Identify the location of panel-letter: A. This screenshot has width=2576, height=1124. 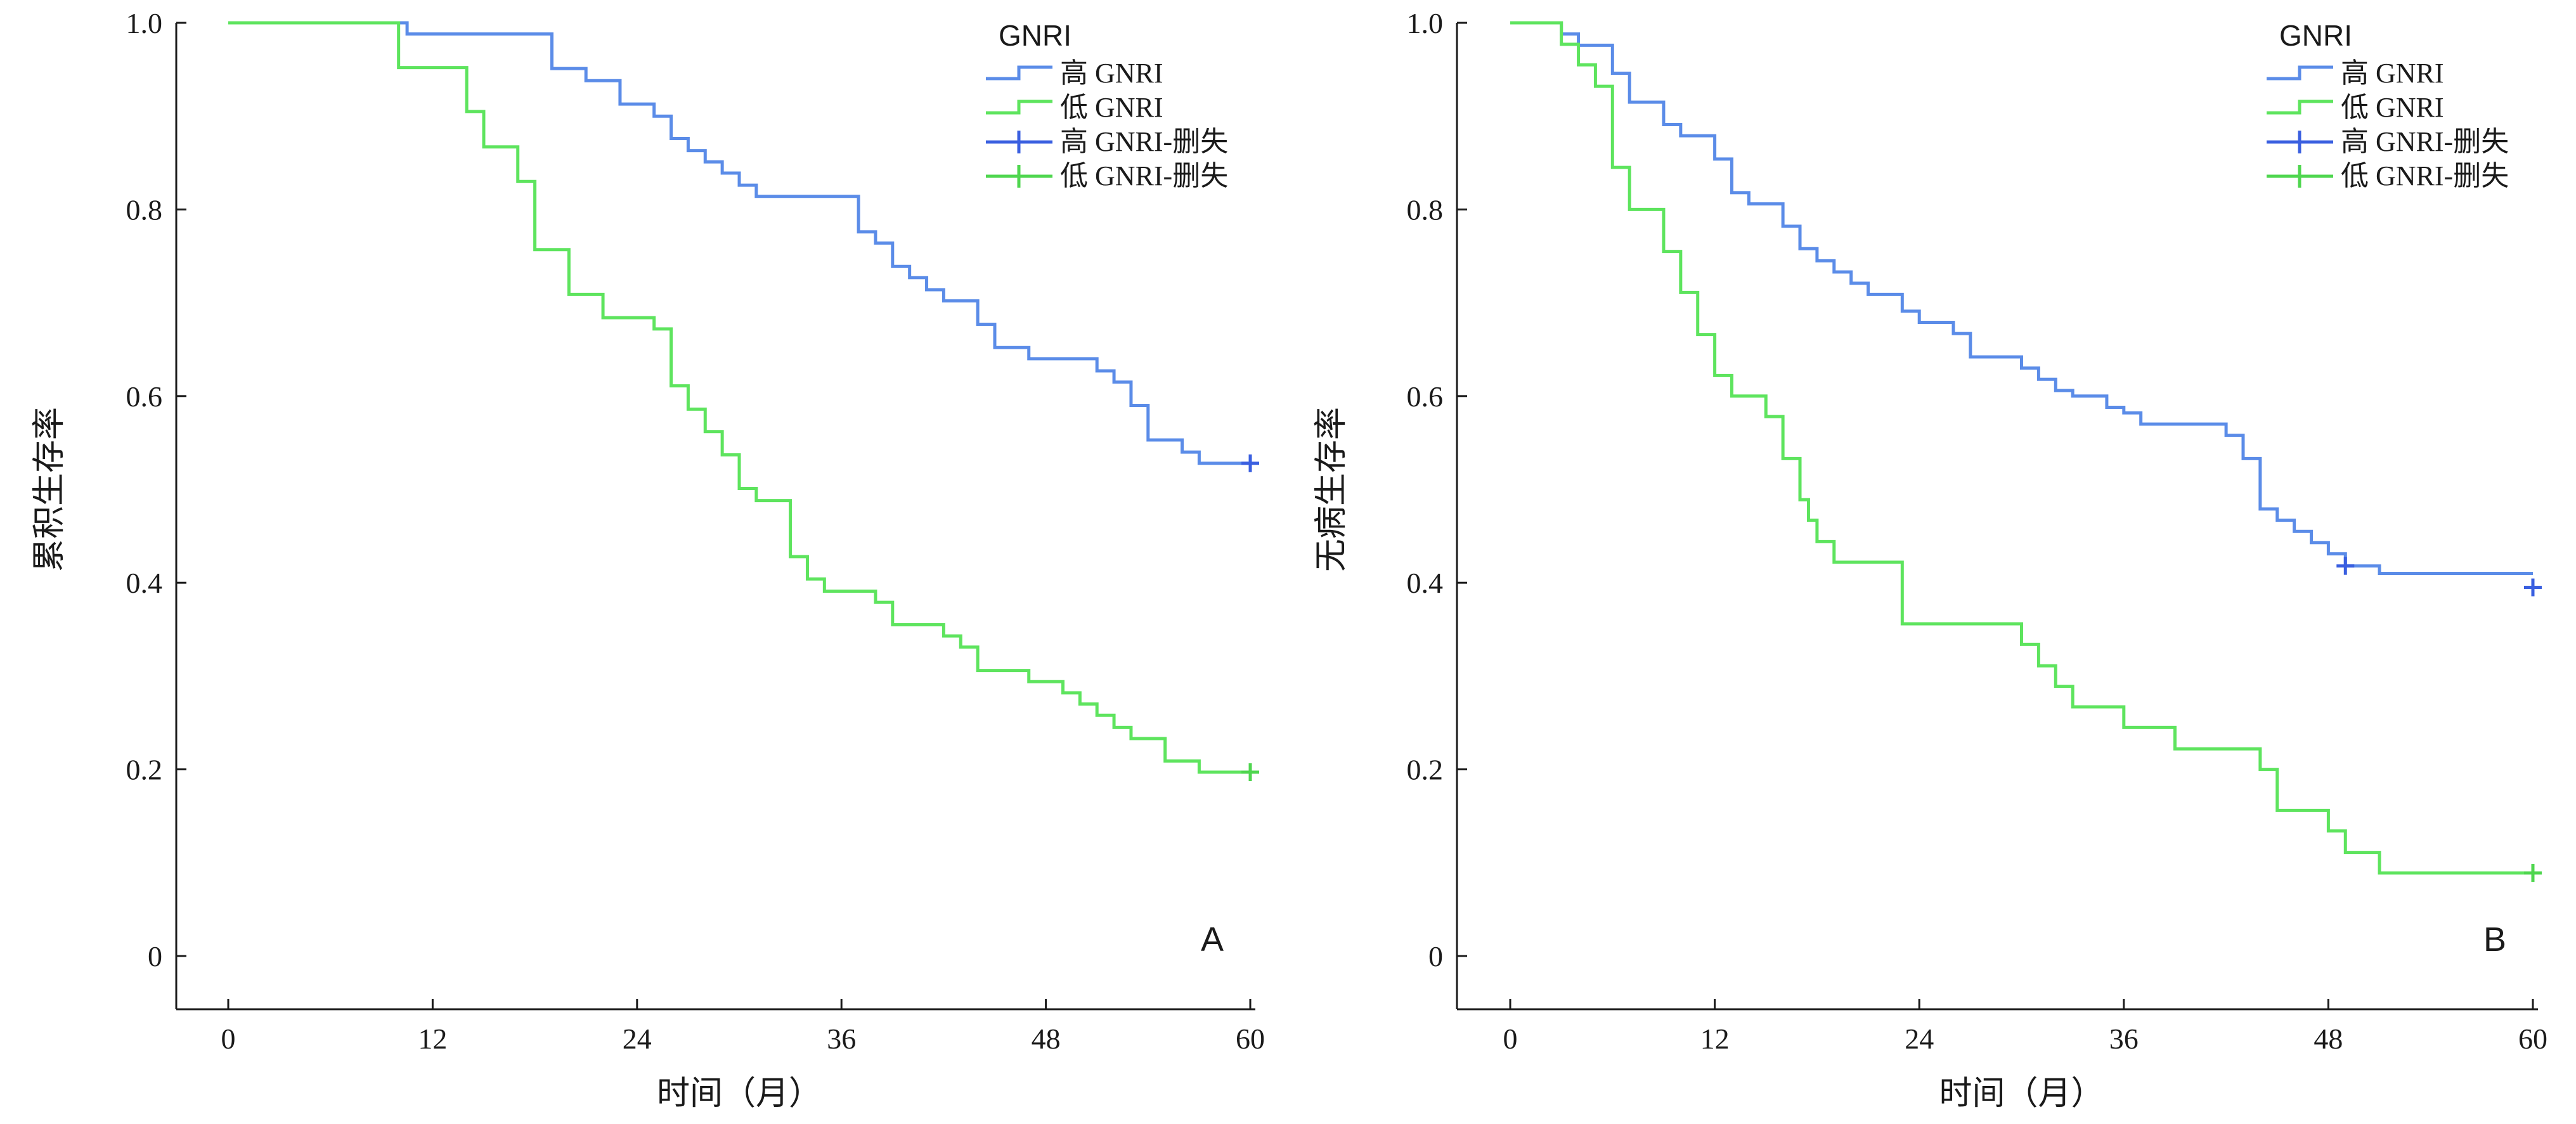
(1212, 940).